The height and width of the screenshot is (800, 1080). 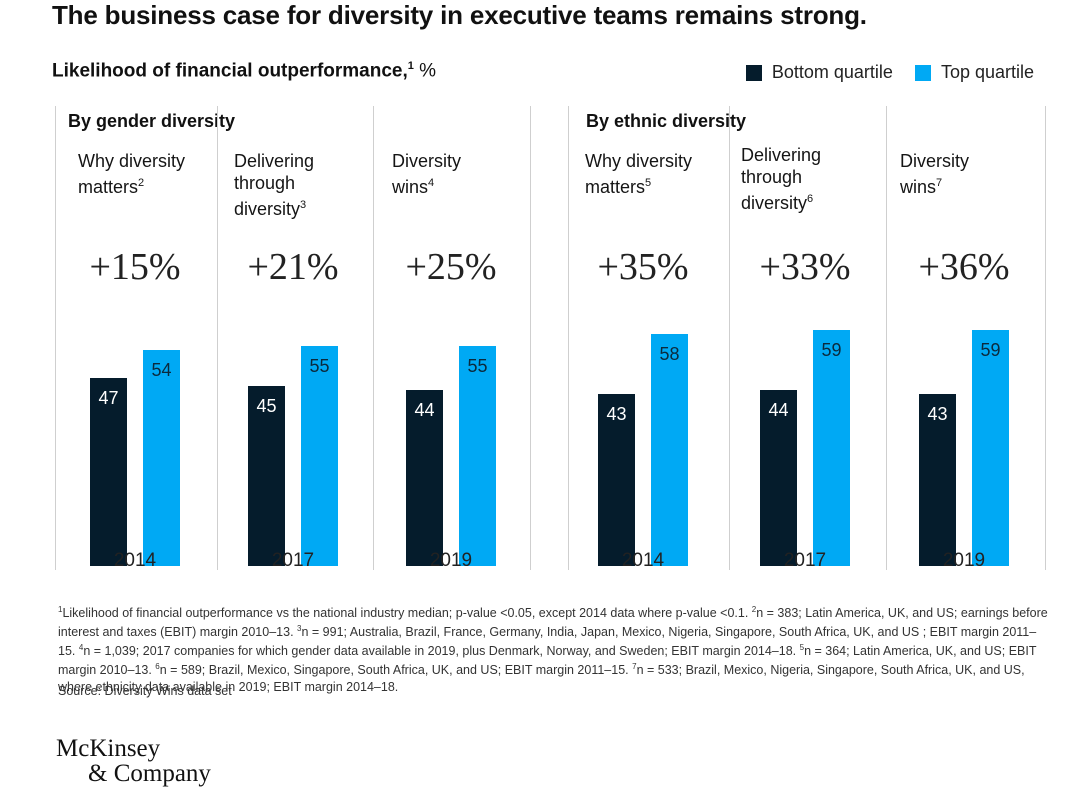 I want to click on subtitle-text: Likelihood of financial outperformance,, so click(x=230, y=71).